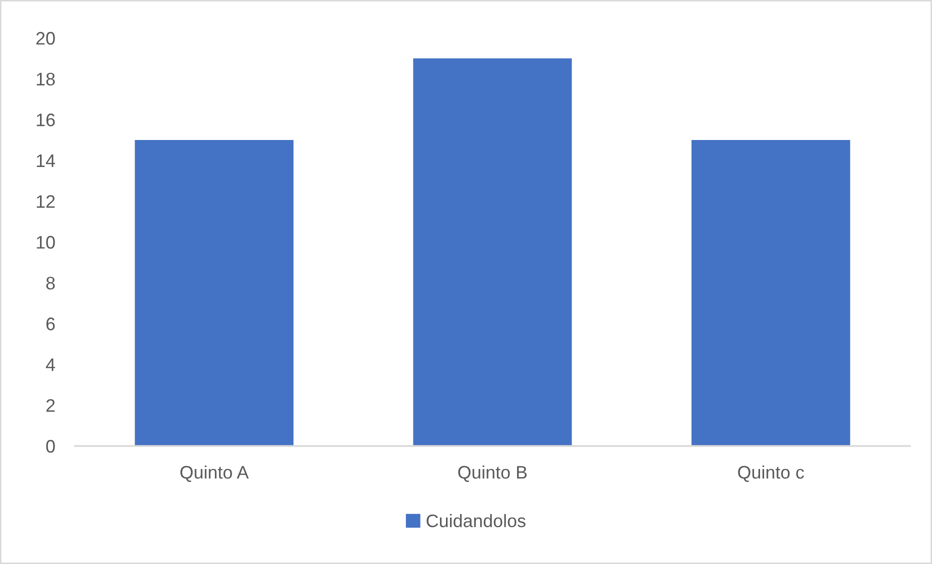  Describe the element at coordinates (46, 160) in the screenshot. I see `y-tick-label: 14` at that location.